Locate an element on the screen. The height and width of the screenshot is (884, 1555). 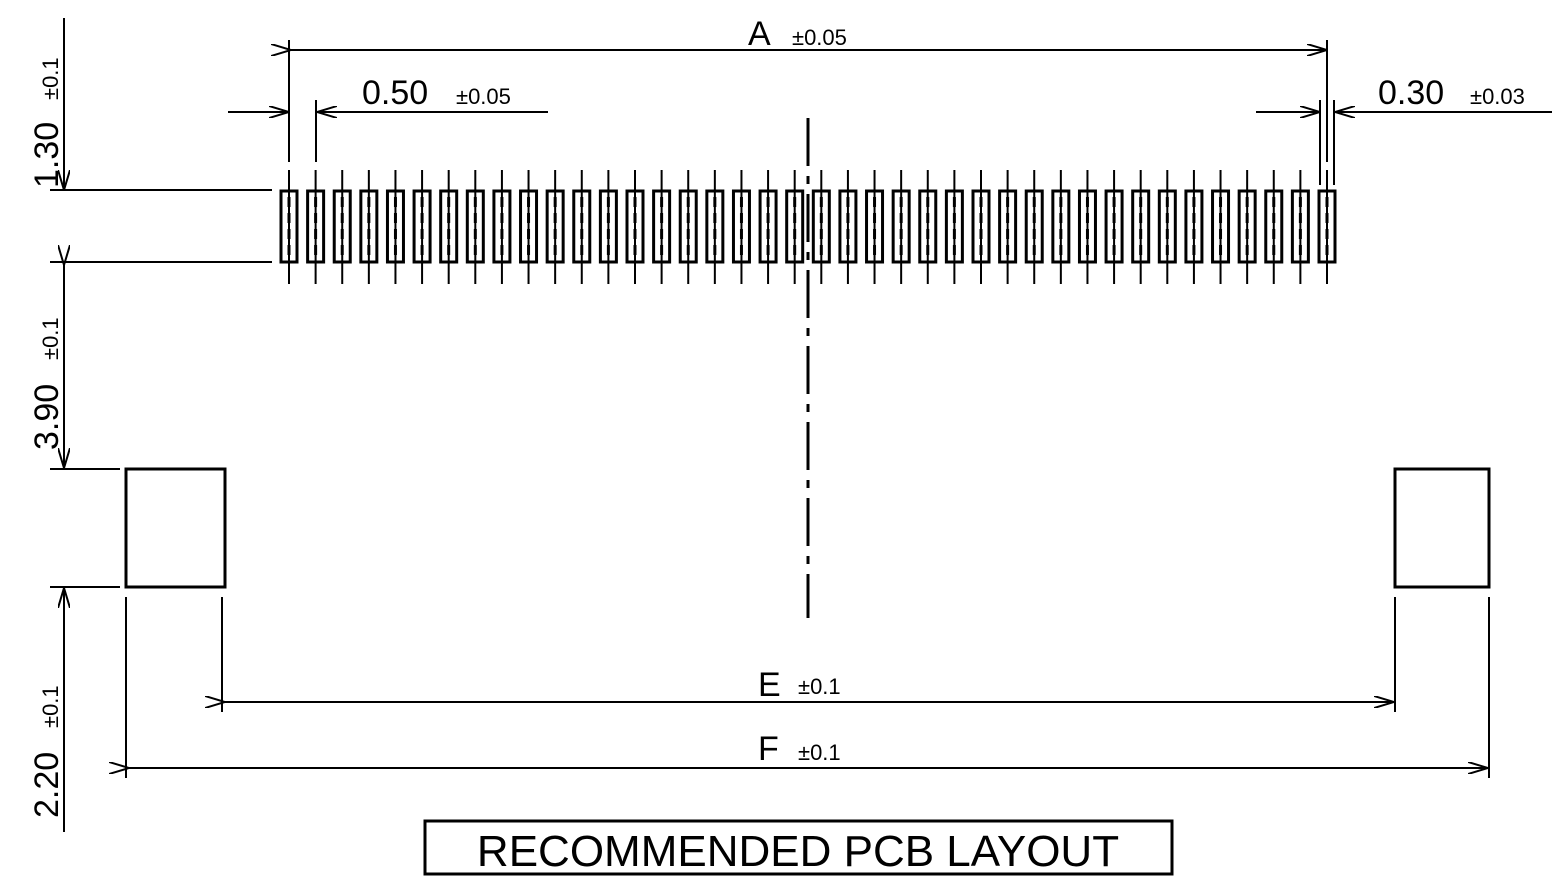
tab-height-label: 2.20 ±0.1 is located at coordinates (47, 751).